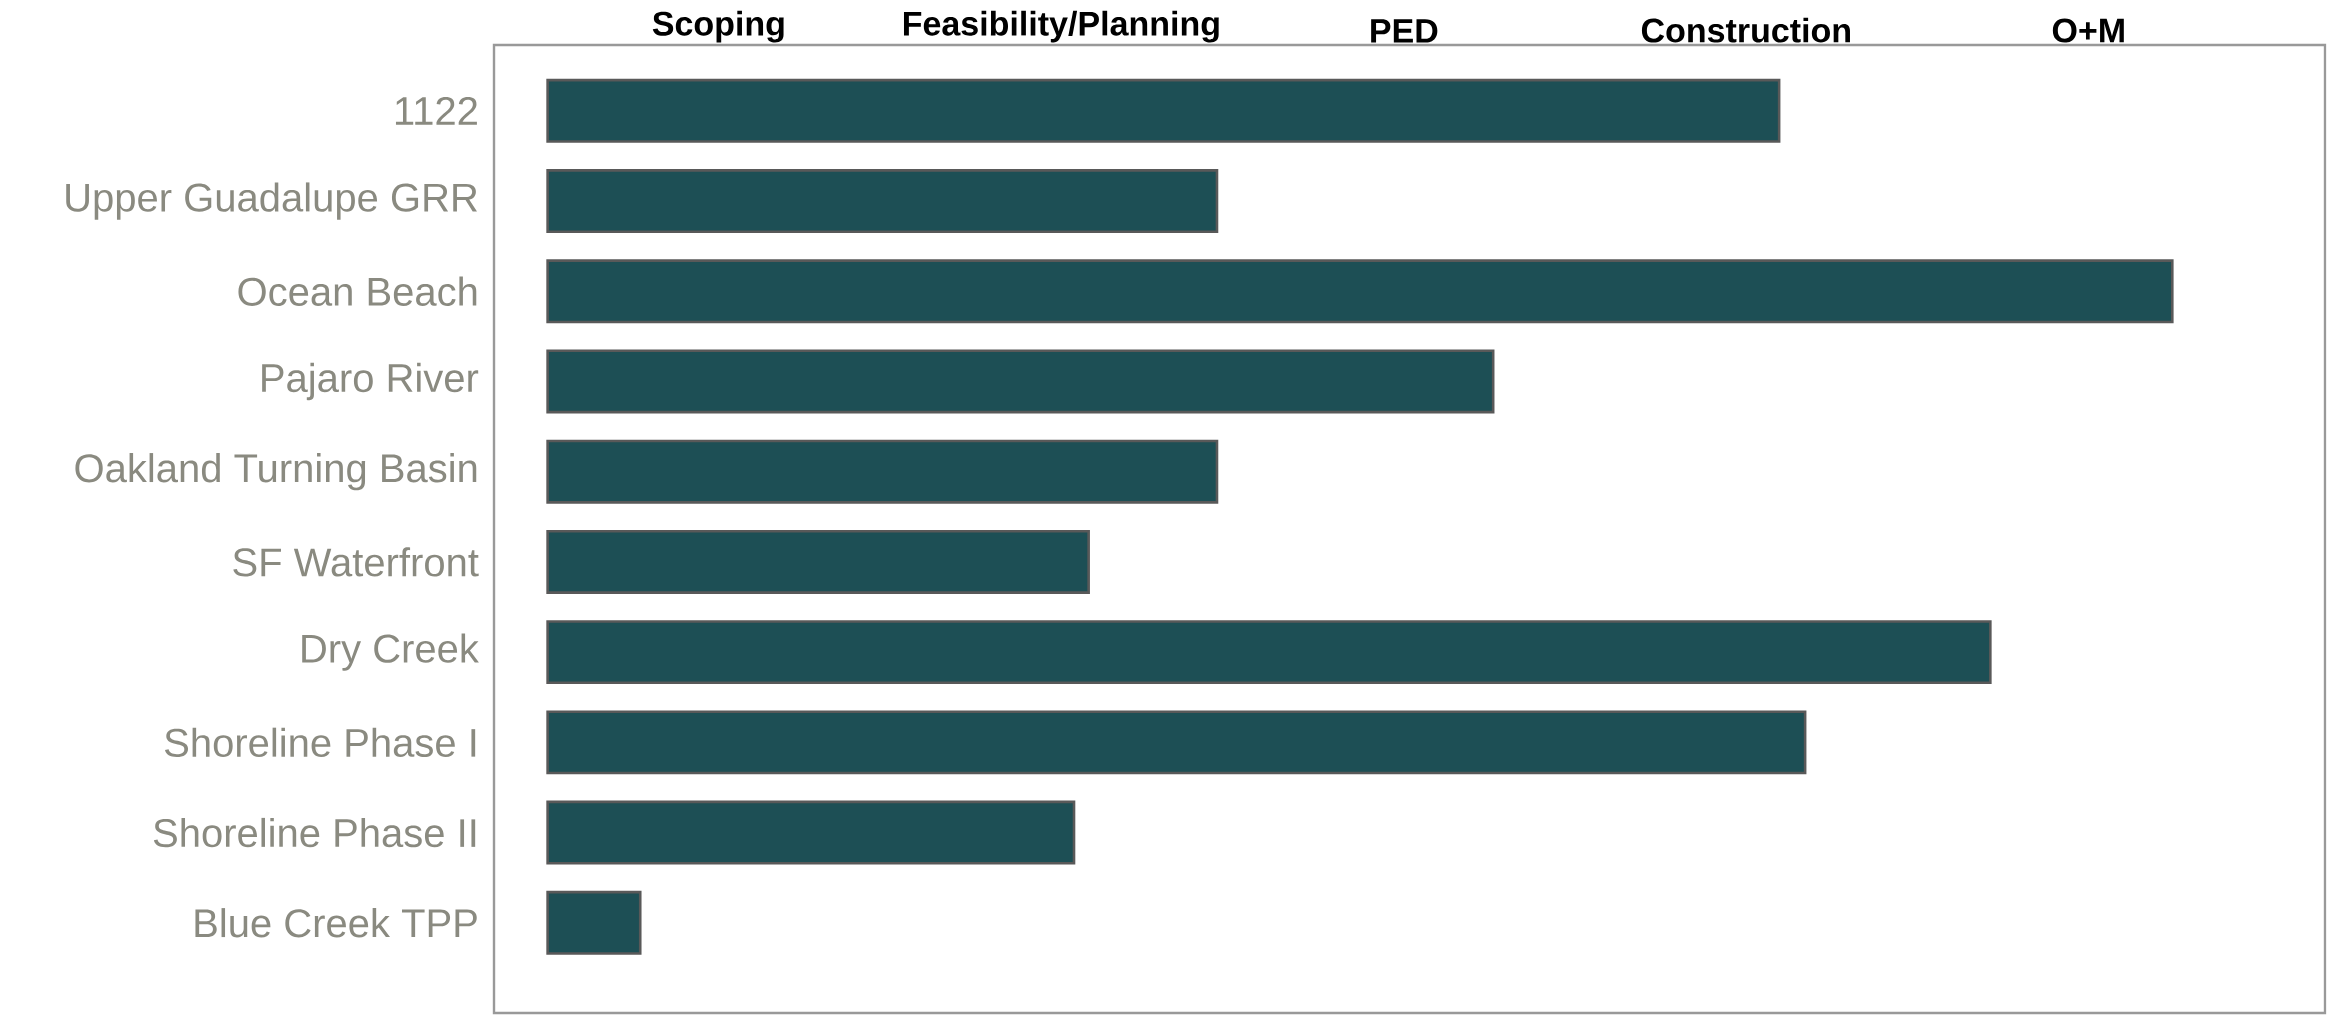  I want to click on y-tick-label: Upper Guadalupe GRR, so click(271, 201).